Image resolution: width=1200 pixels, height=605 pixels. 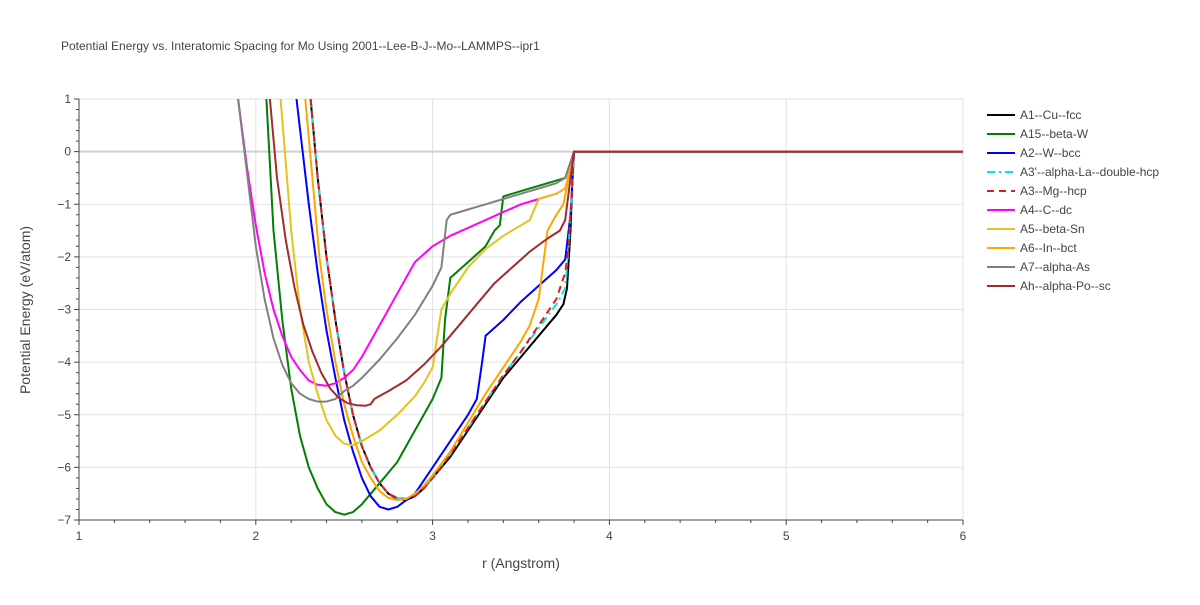 What do you see at coordinates (64, 204) in the screenshot?
I see `y-tick-label: −1` at bounding box center [64, 204].